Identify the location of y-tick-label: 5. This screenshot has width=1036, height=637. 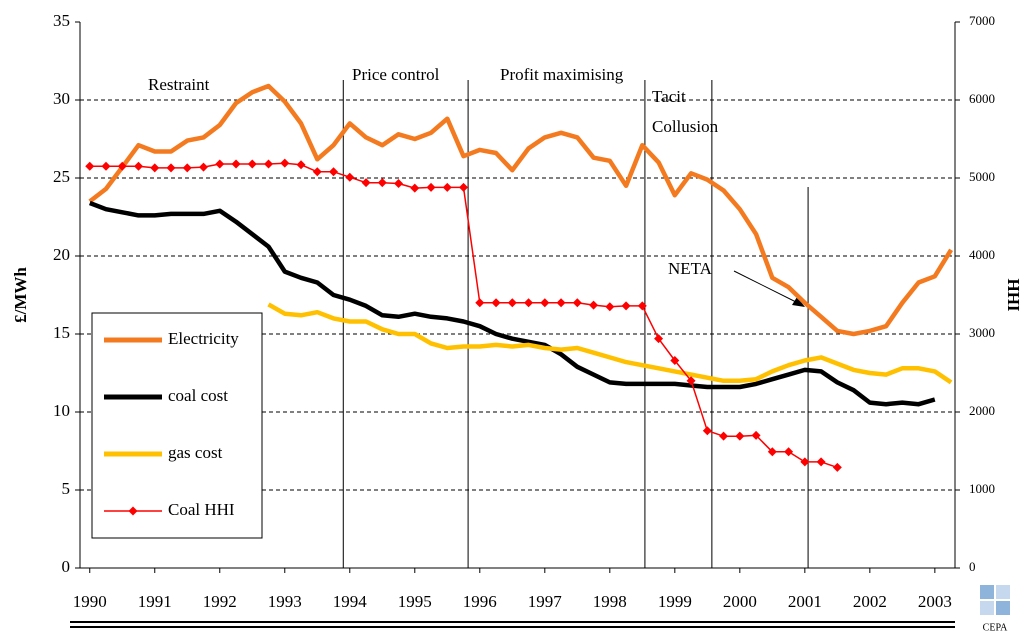
(66, 488).